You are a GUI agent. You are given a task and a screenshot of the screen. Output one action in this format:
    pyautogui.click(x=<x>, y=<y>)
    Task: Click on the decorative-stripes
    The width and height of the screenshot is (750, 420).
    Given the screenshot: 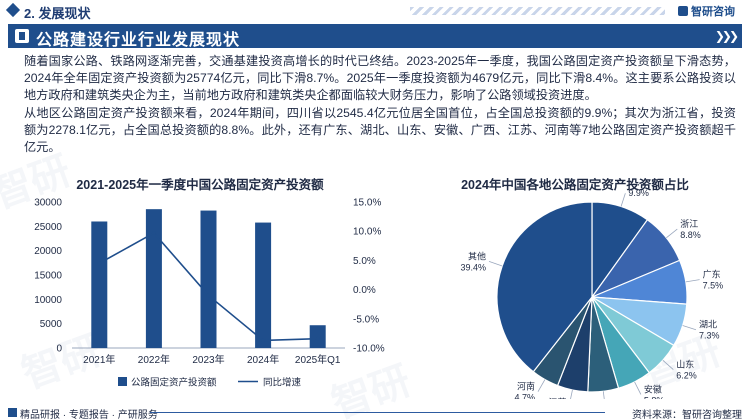 What is the action you would take?
    pyautogui.click(x=537, y=11)
    